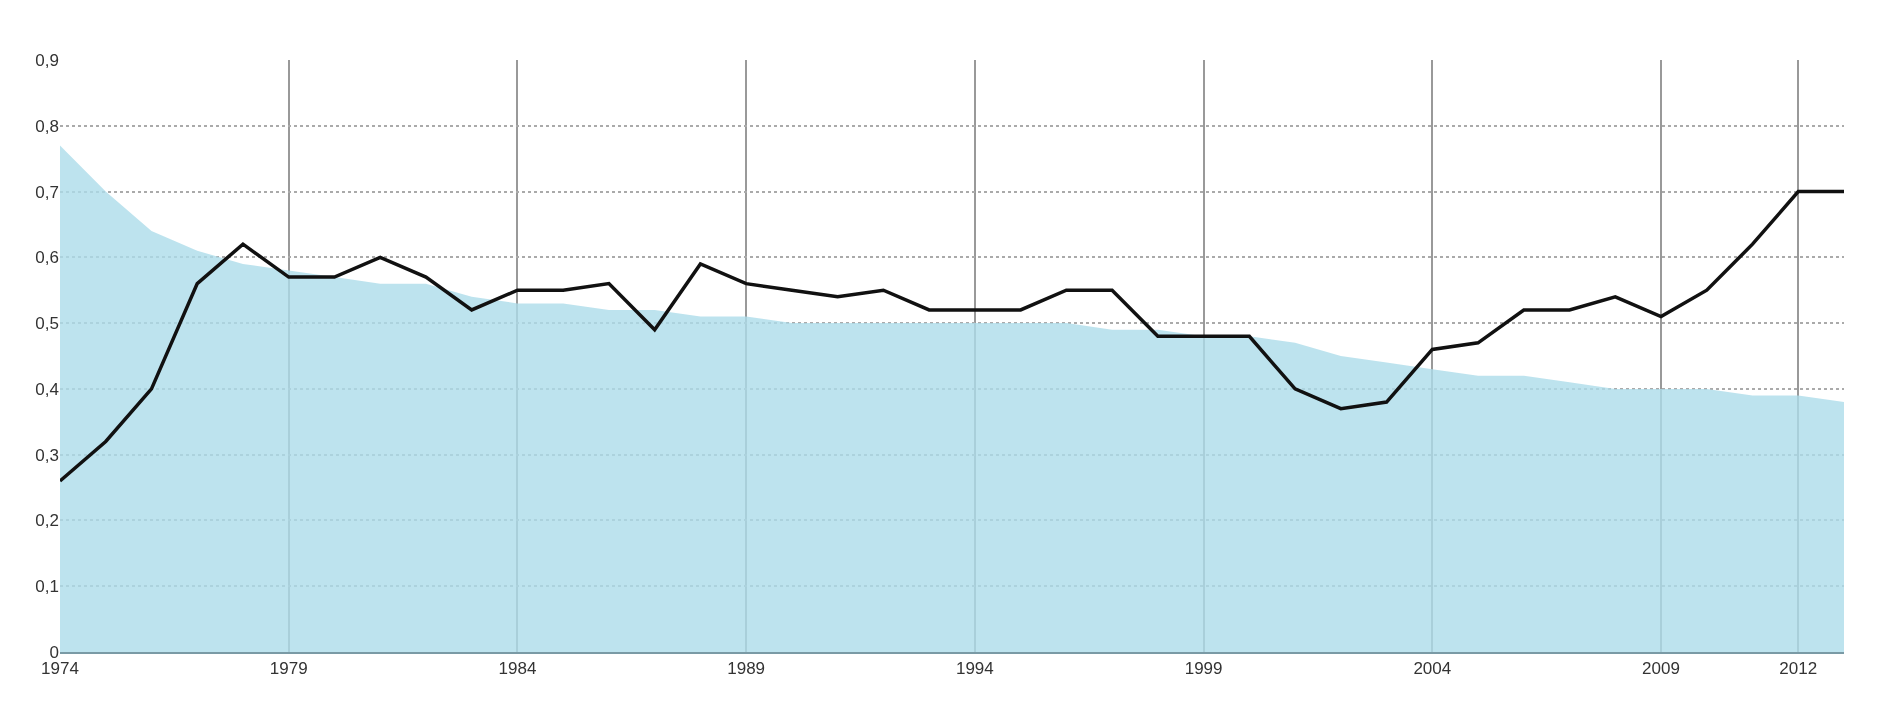 The width and height of the screenshot is (1884, 702). What do you see at coordinates (47, 521) in the screenshot?
I see `y-tick-label: 0,2` at bounding box center [47, 521].